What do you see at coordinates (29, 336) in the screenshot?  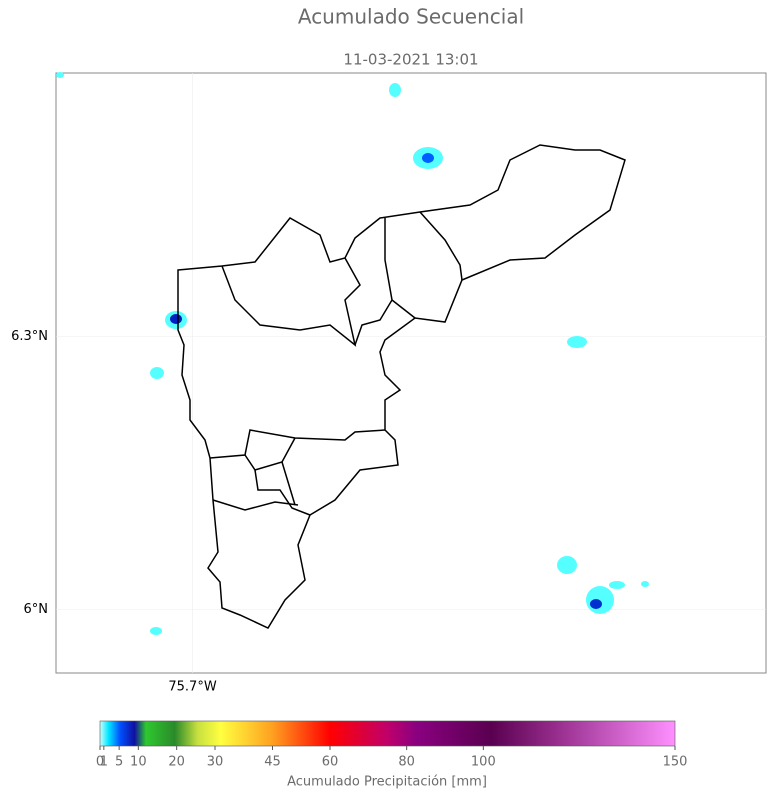 I see `lat-label: 6.3°N` at bounding box center [29, 336].